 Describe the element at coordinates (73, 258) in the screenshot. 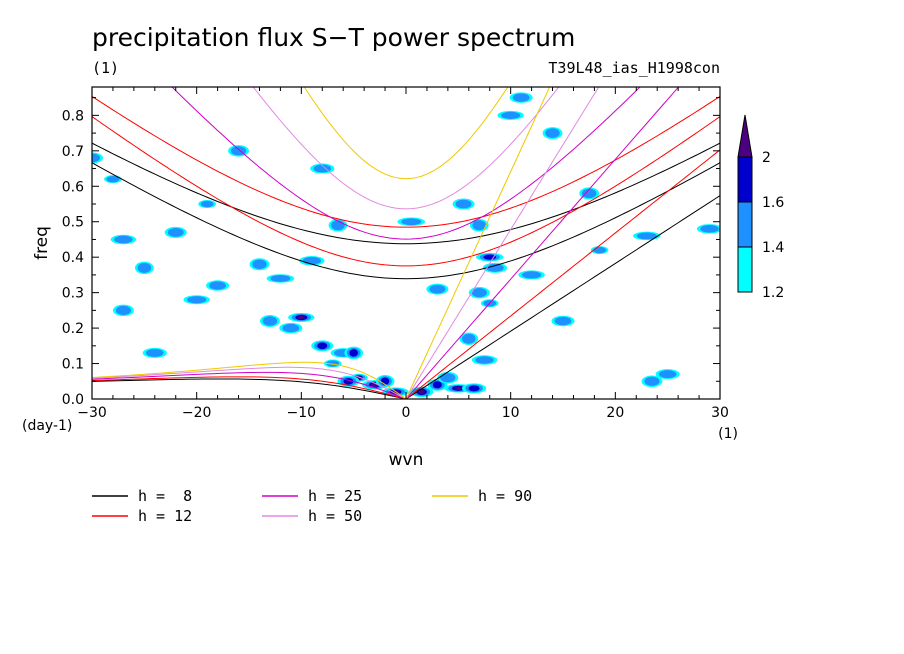

I see `y-tick-label: 0.4` at that location.